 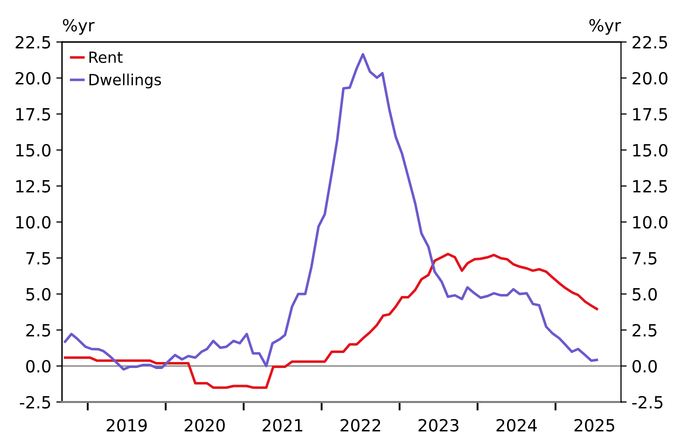 What do you see at coordinates (516, 425) in the screenshot?
I see `x-tick-label: 2024` at bounding box center [516, 425].